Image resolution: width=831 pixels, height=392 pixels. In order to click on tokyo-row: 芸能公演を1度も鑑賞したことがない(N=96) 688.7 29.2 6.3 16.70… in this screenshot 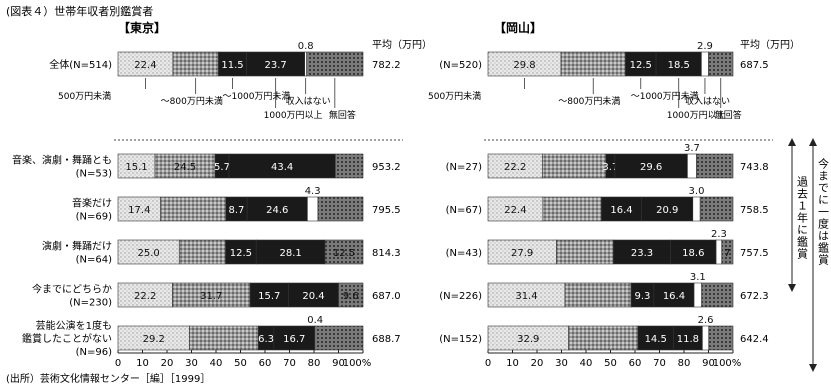, I will do `click(211, 336)`.